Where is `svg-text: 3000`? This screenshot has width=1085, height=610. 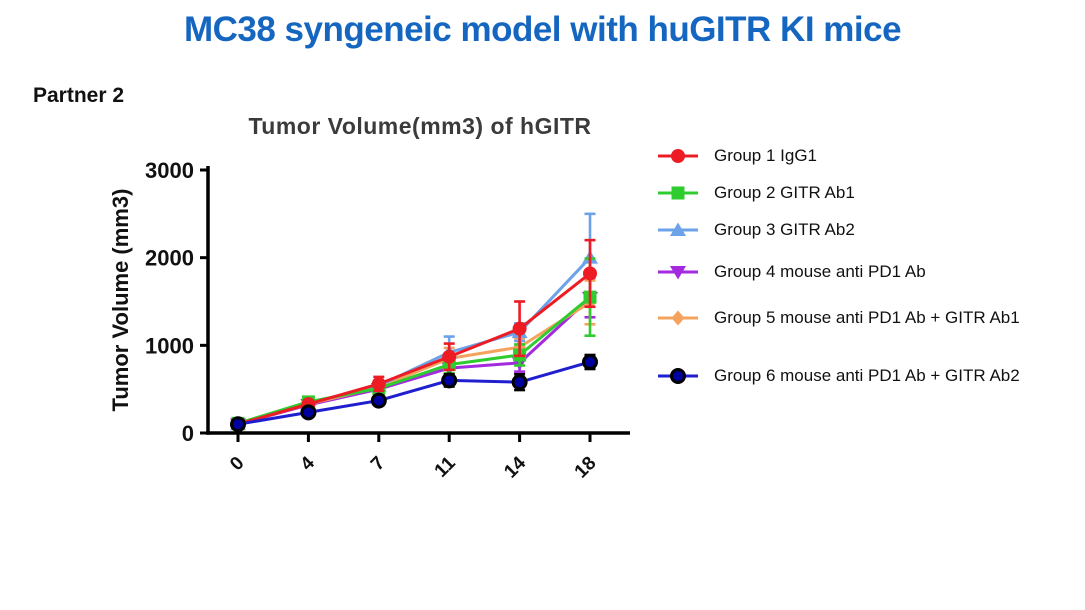 svg-text: 3000 is located at coordinates (169, 170).